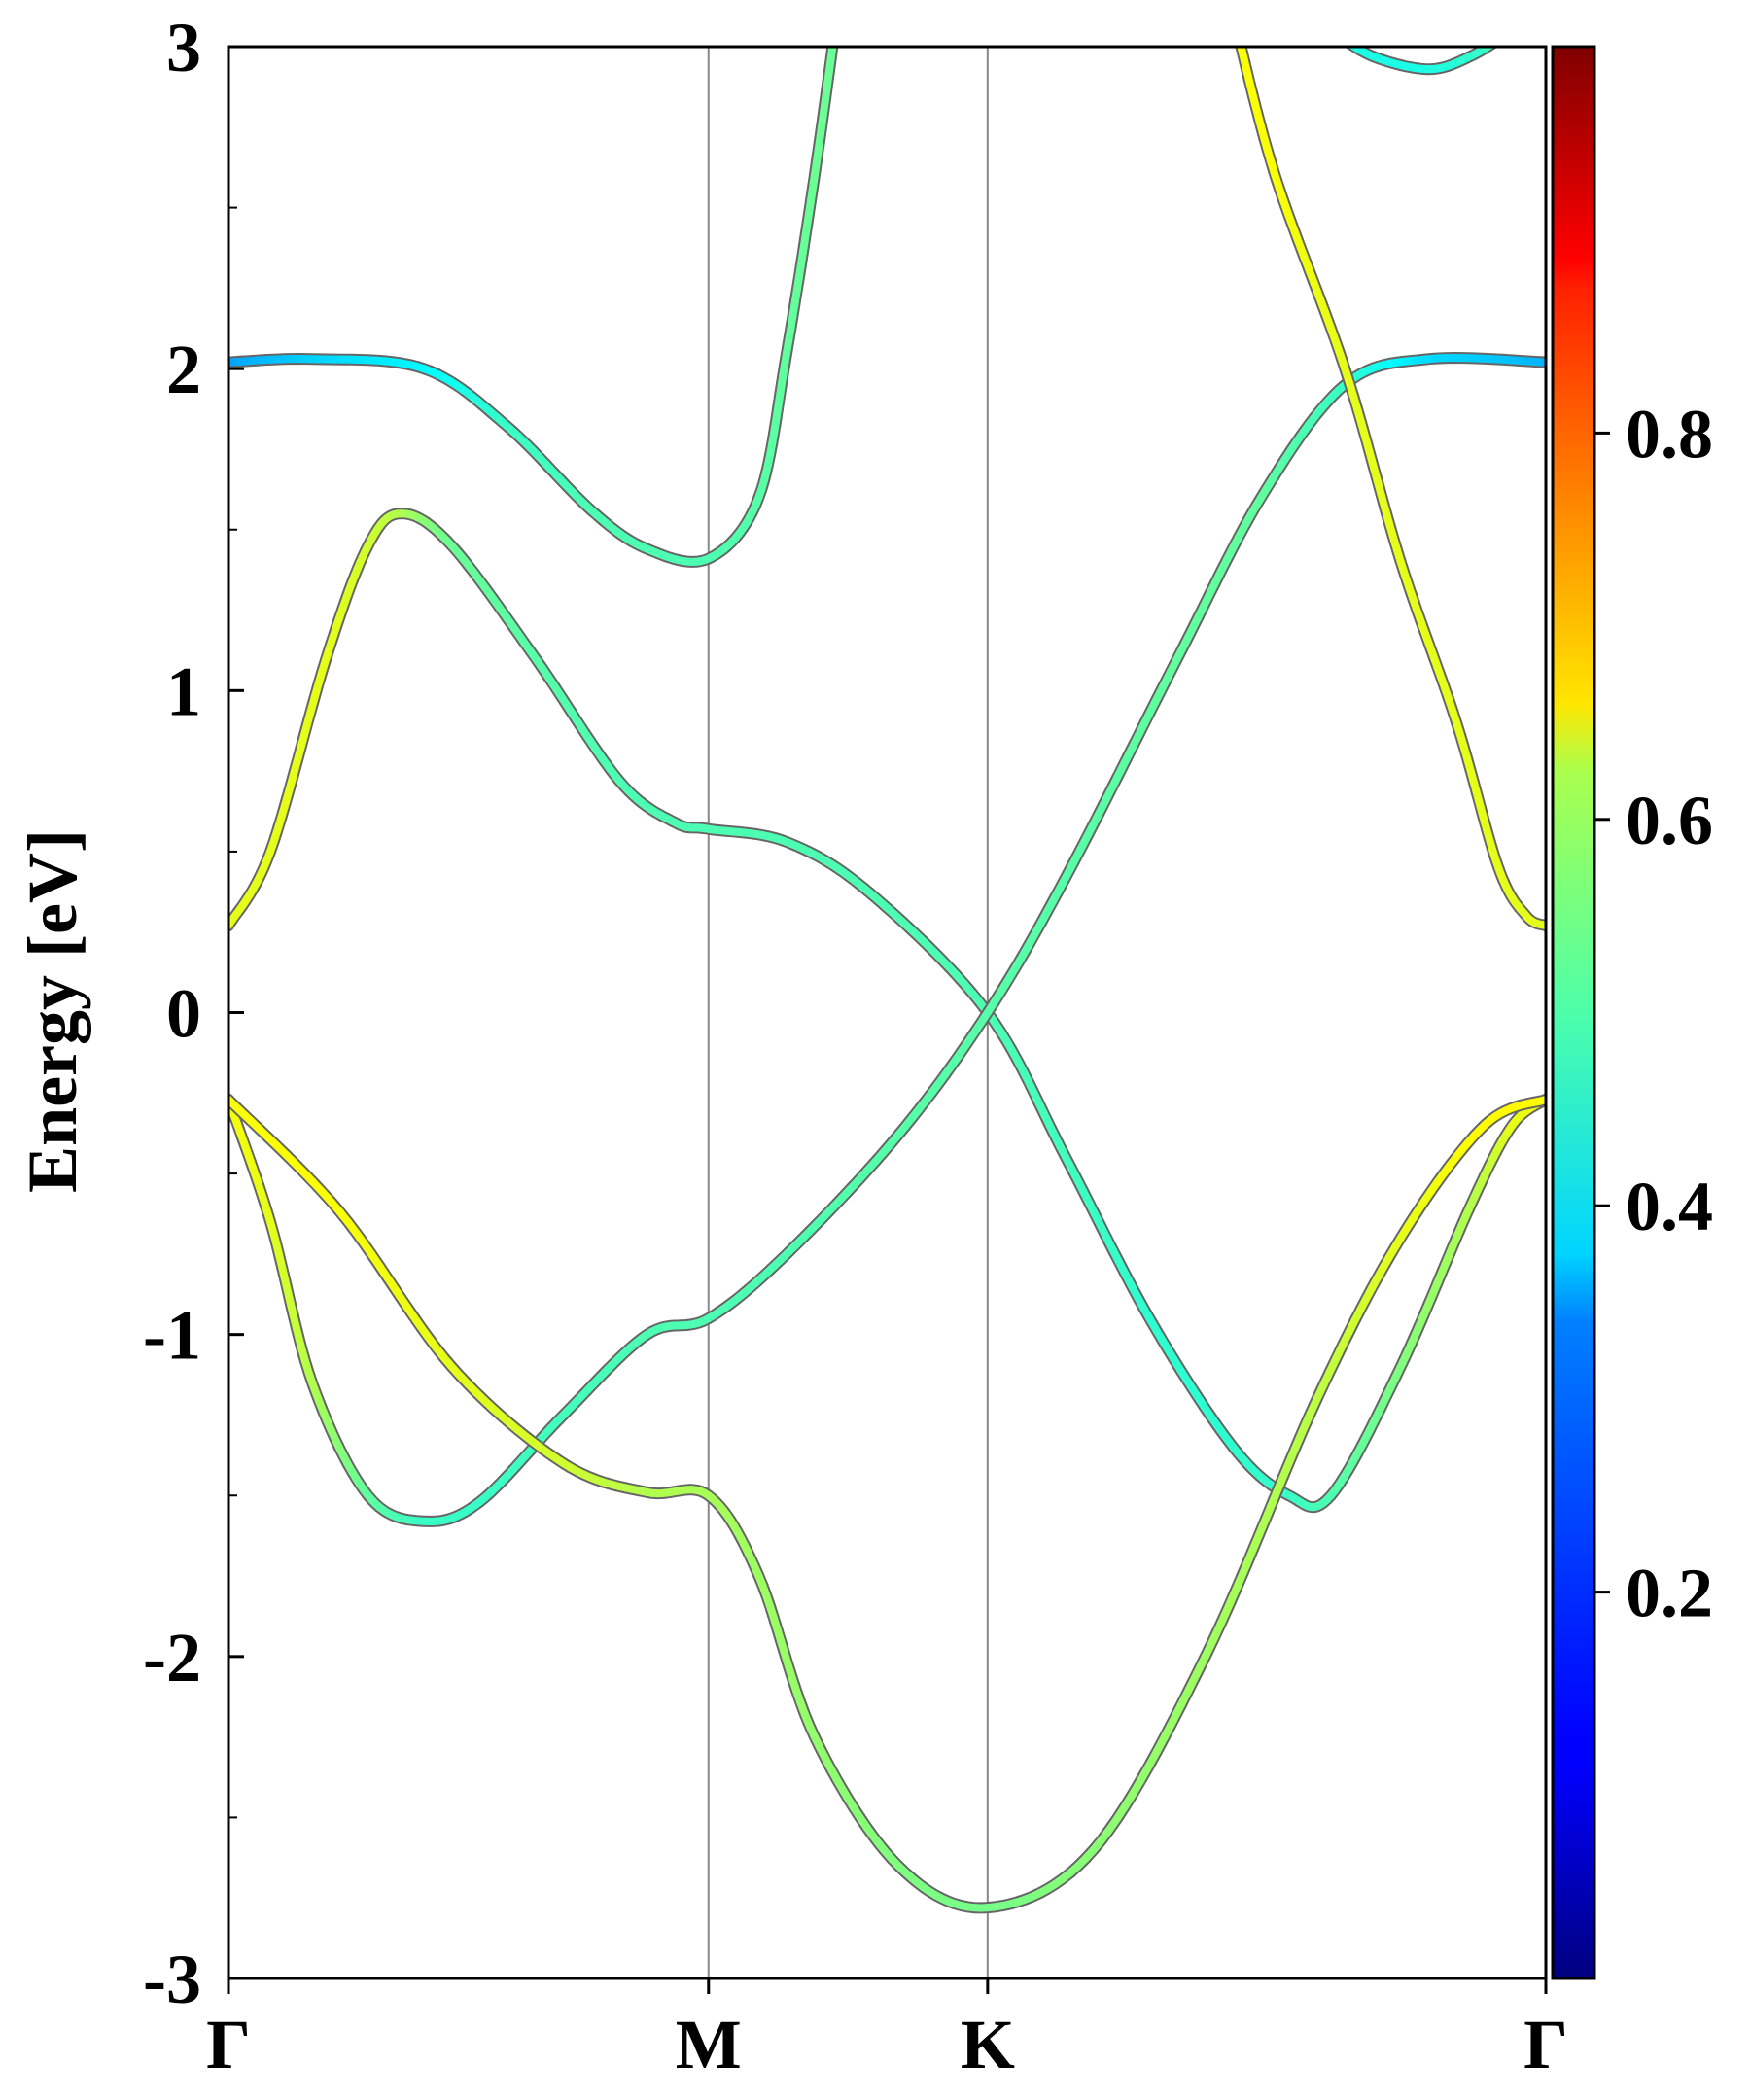  What do you see at coordinates (183, 1014) in the screenshot?
I see `y-tick-label: 0` at bounding box center [183, 1014].